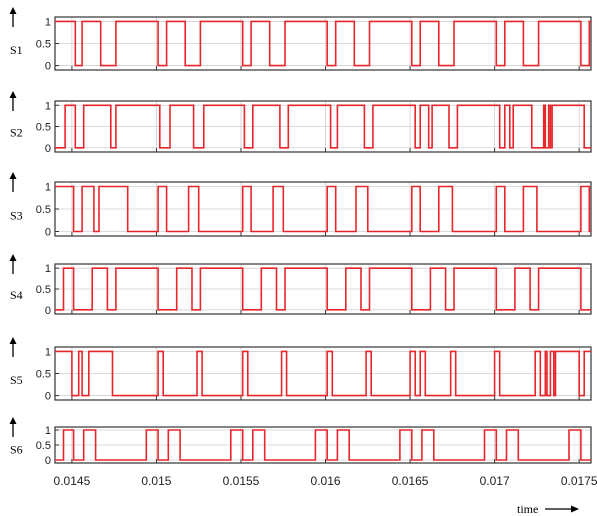 The height and width of the screenshot is (516, 597). I want to click on subplot-s4: 0 0.5 1 S4, so click(300, 285).